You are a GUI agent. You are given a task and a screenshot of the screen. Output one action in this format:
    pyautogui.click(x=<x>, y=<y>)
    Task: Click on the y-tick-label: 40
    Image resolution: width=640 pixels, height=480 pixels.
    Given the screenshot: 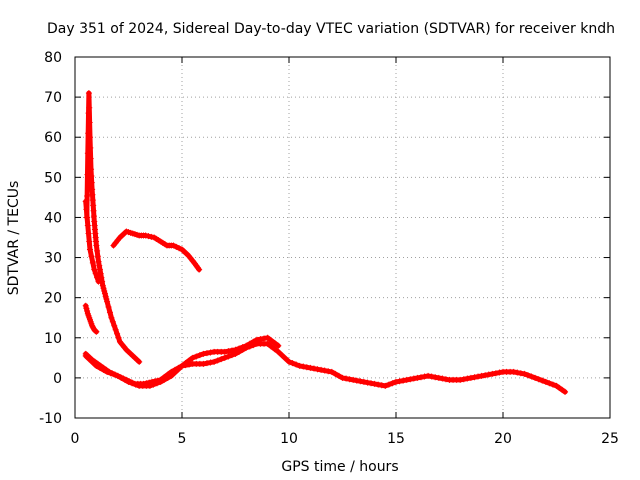 What is the action you would take?
    pyautogui.click(x=53, y=218)
    